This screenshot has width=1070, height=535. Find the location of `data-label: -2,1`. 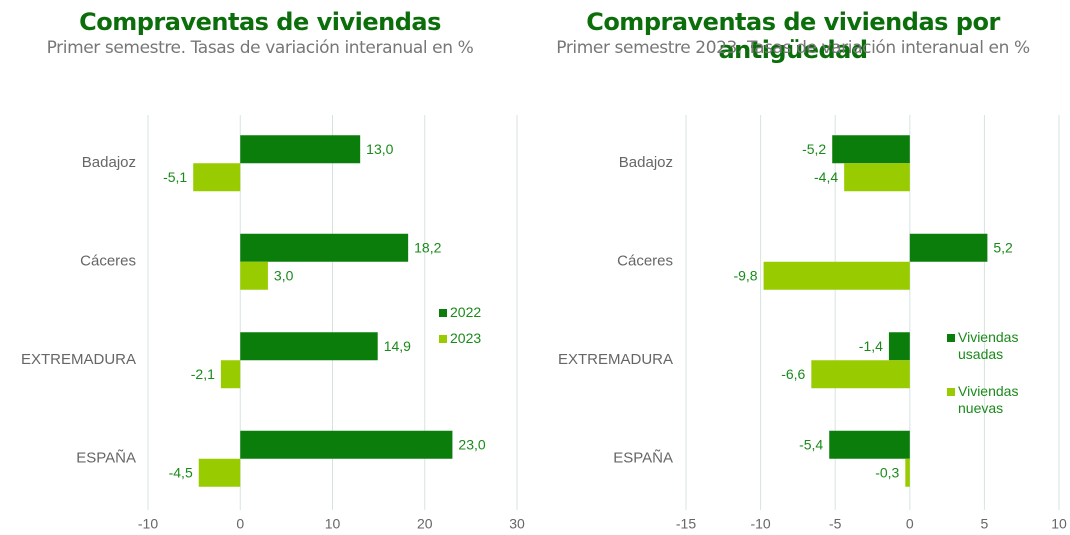

data-label: -2,1 is located at coordinates (203, 374).